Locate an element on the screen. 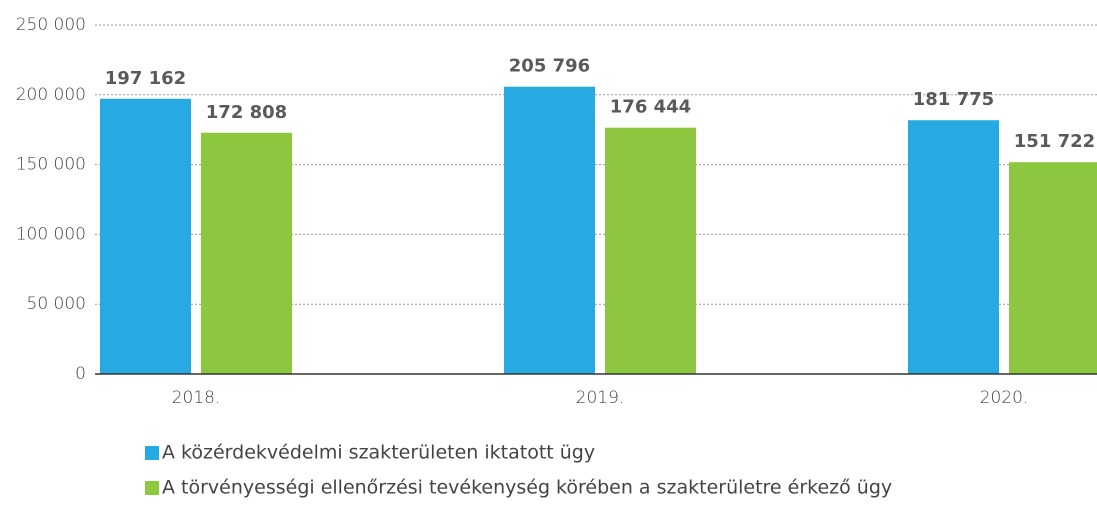 The height and width of the screenshot is (505, 1097). y-tick-label: 0 is located at coordinates (80, 374).